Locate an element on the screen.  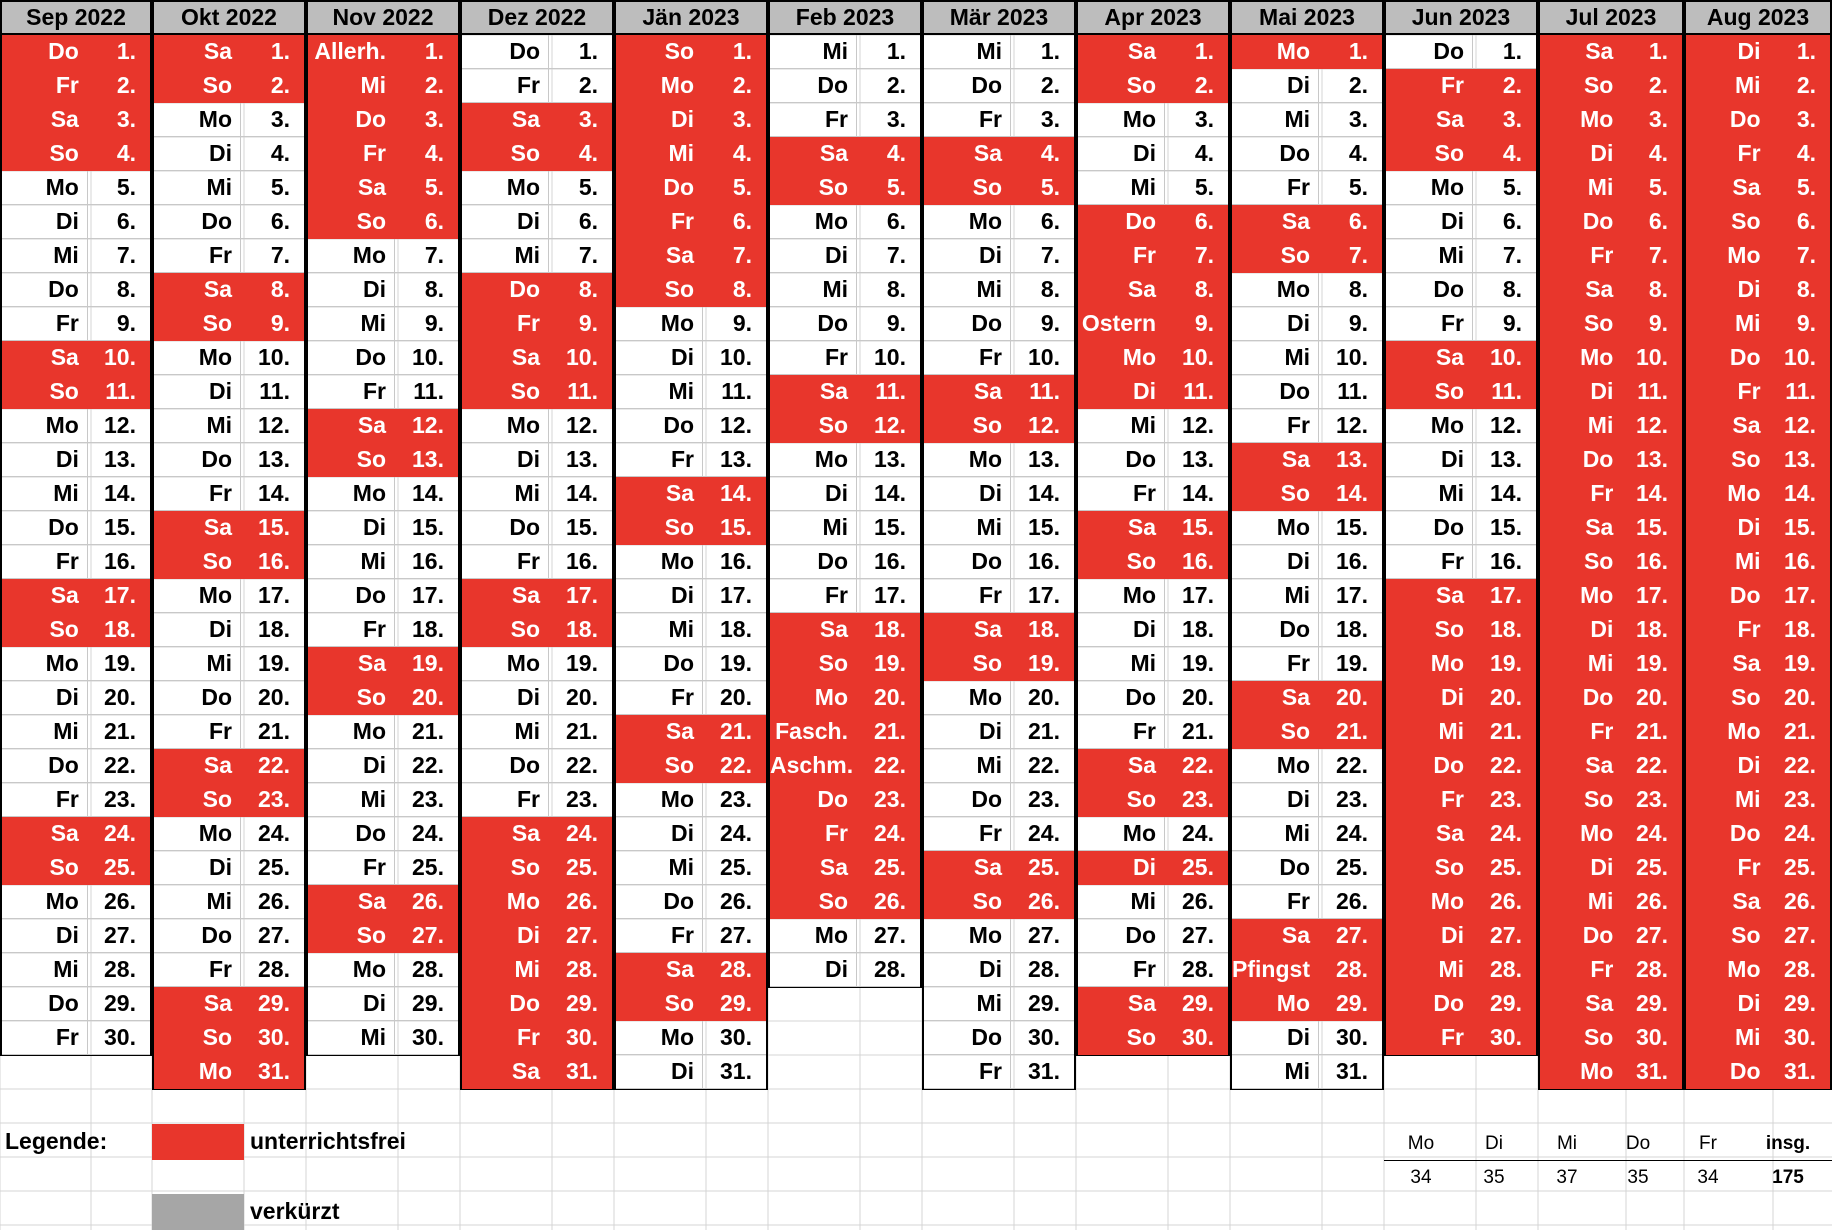
month-header: Feb 2023 is located at coordinates (845, 17).